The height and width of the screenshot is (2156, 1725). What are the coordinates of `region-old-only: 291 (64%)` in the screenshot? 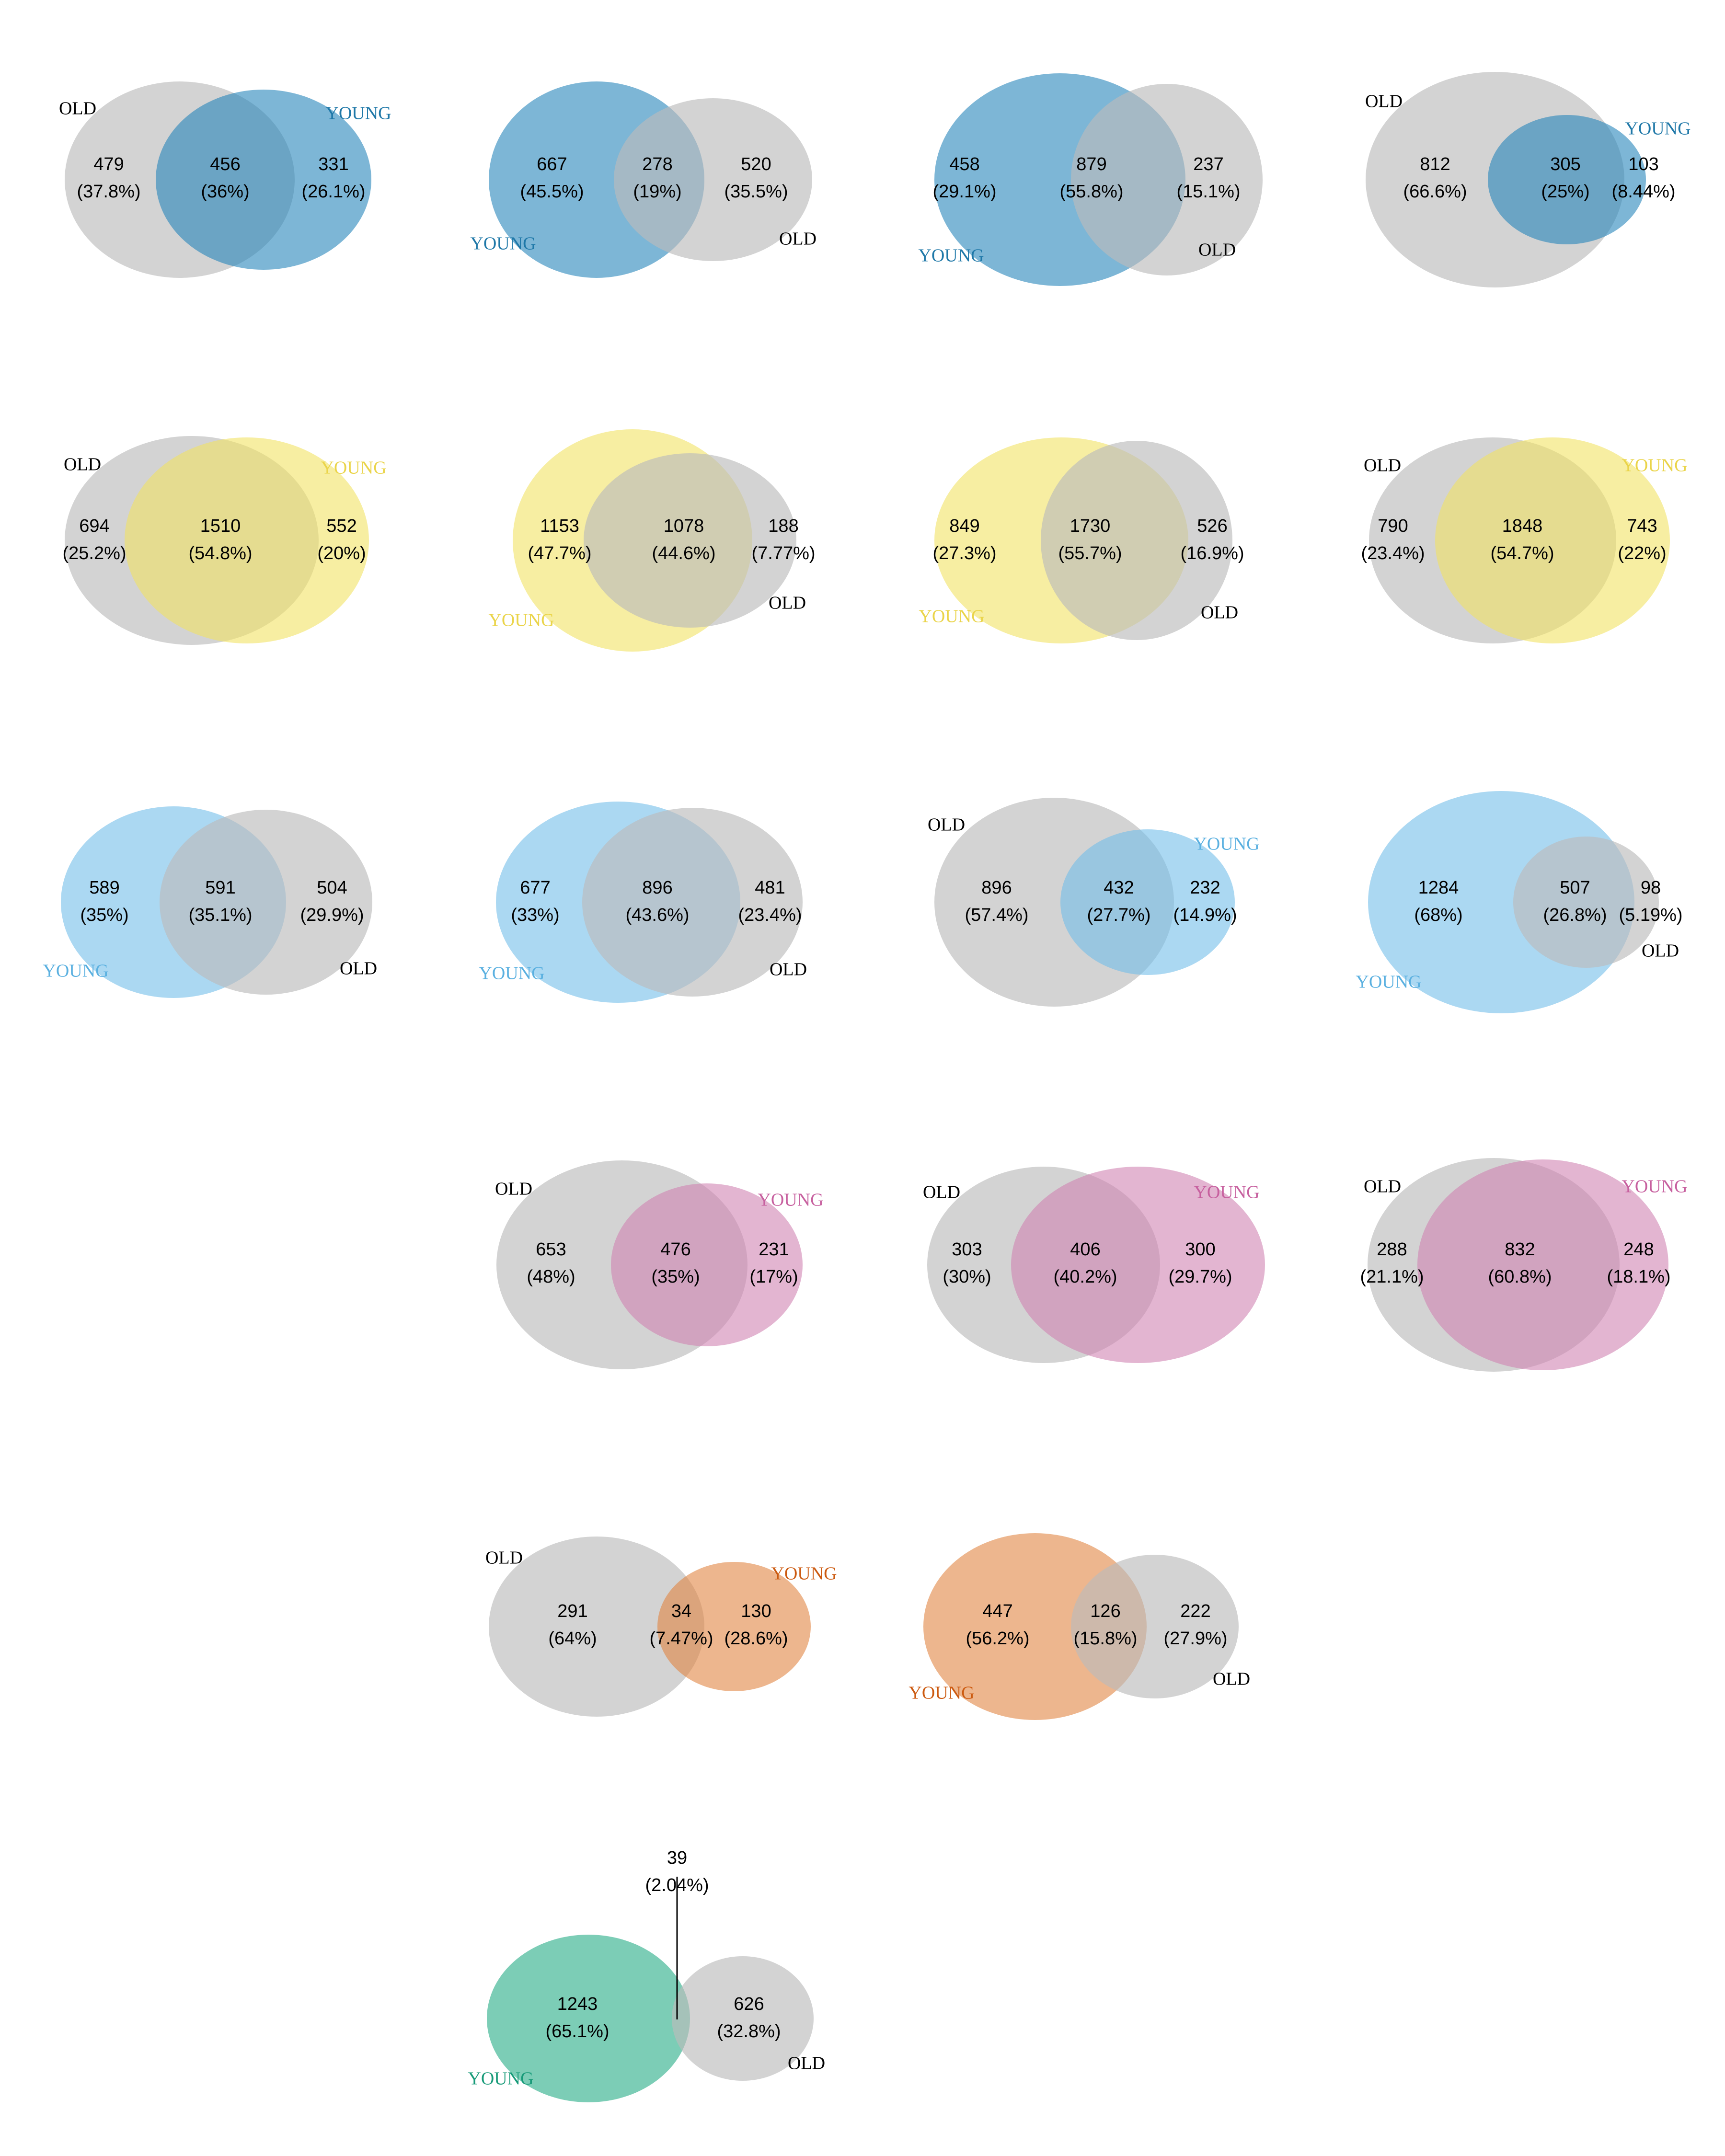 It's located at (572, 1625).